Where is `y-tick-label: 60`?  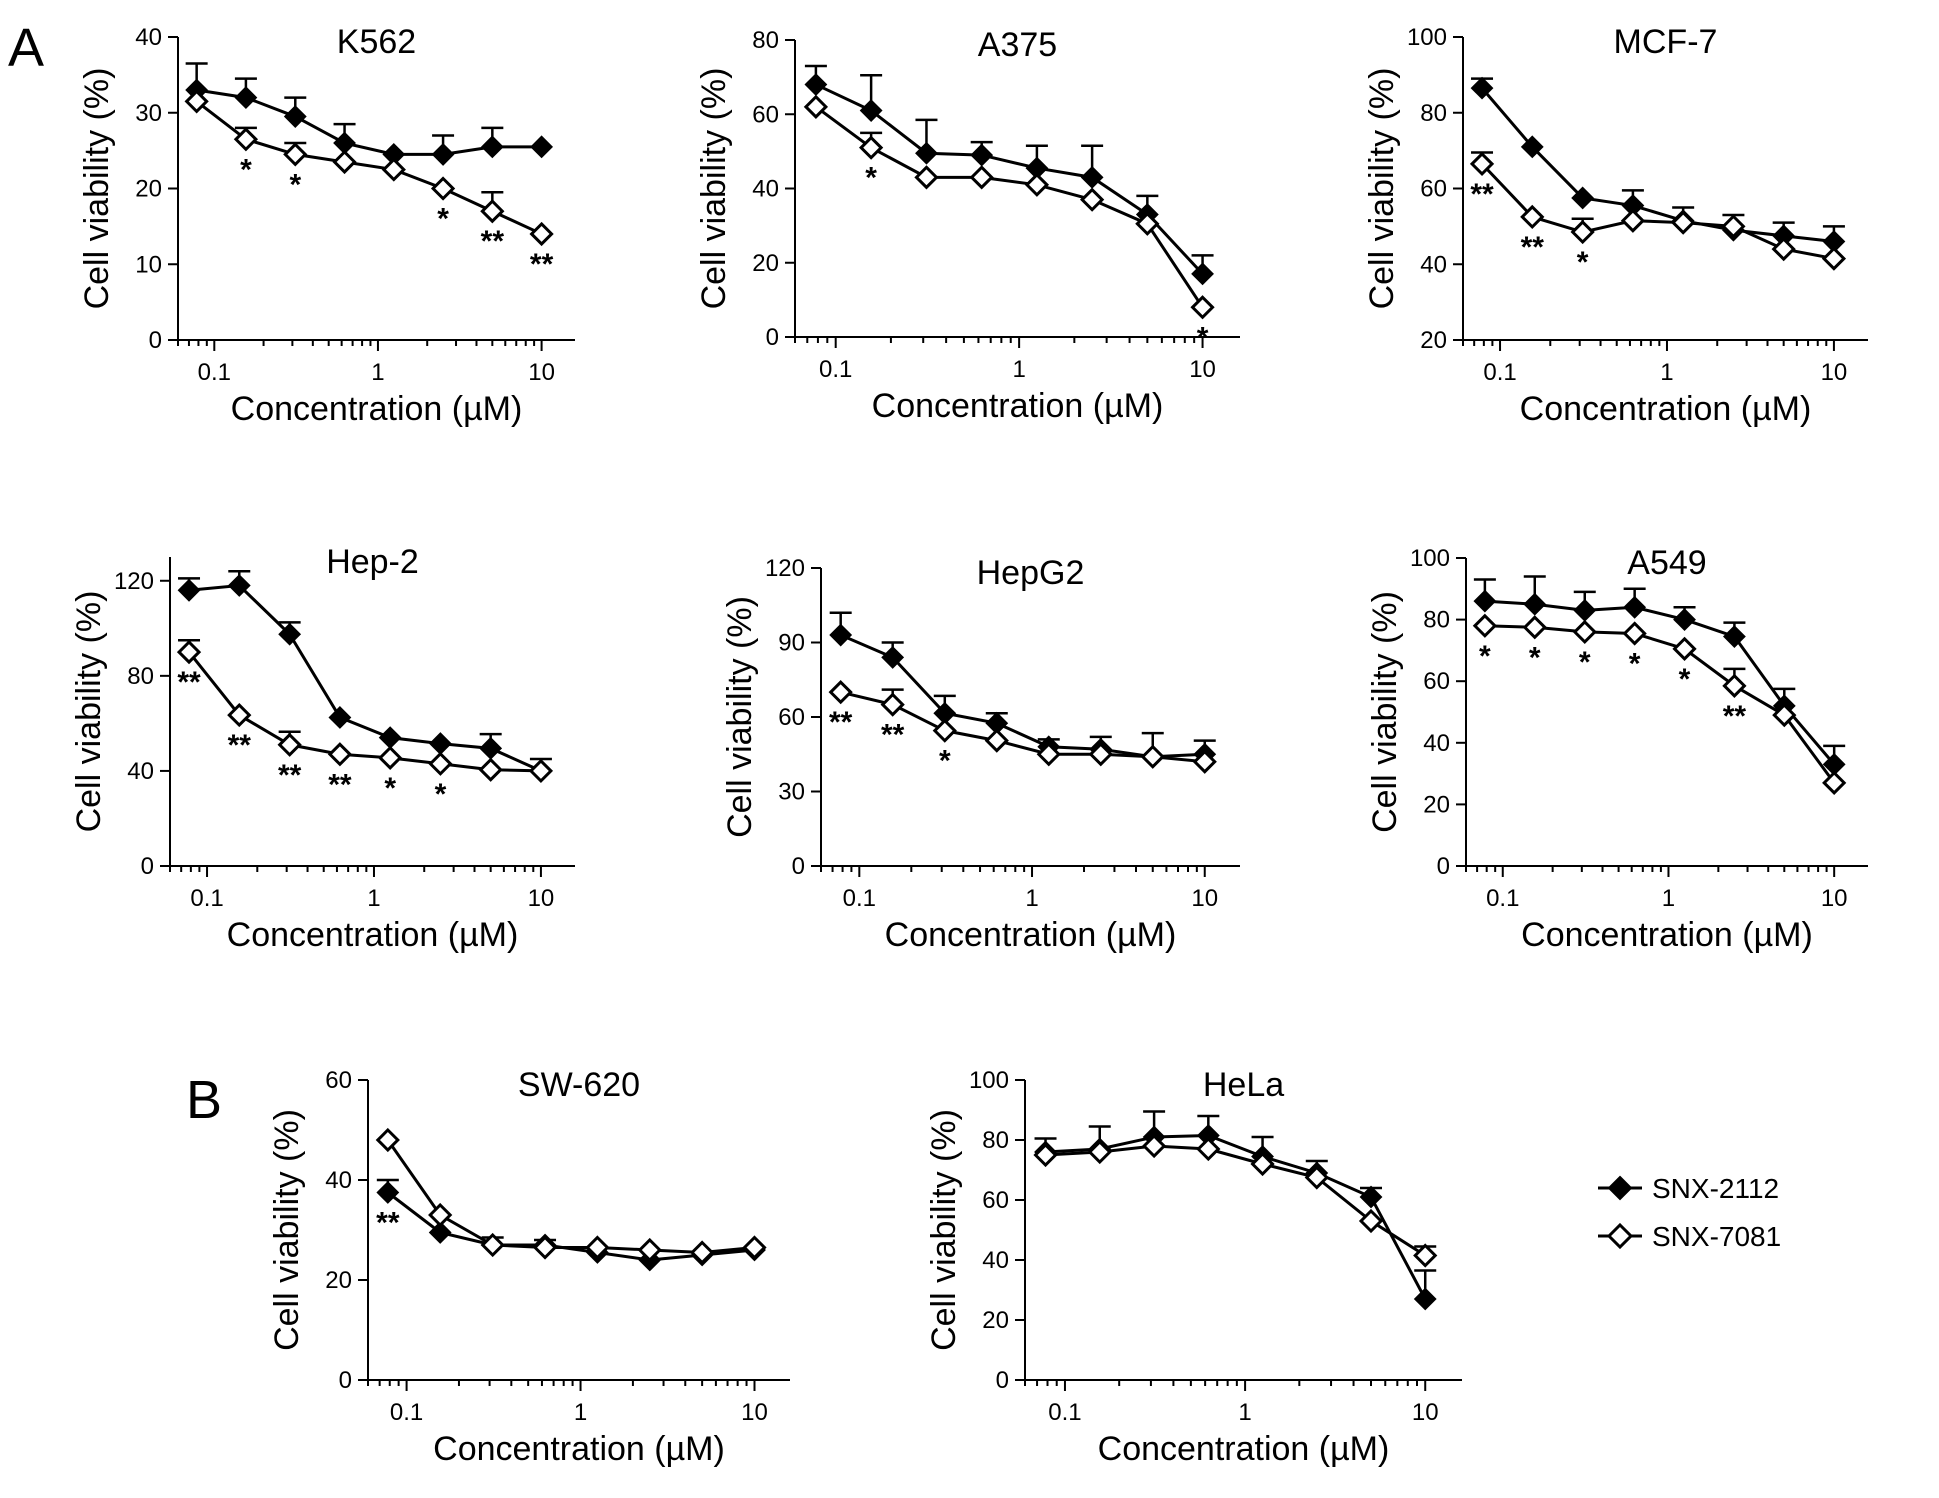
y-tick-label: 60 is located at coordinates (1433, 189).